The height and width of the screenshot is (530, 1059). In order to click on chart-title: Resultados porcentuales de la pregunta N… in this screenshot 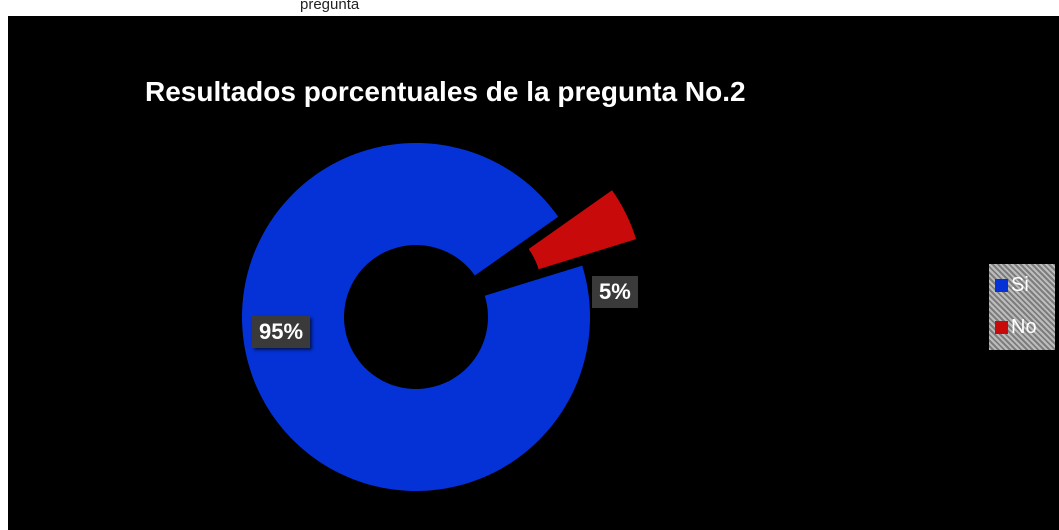, I will do `click(445, 91)`.